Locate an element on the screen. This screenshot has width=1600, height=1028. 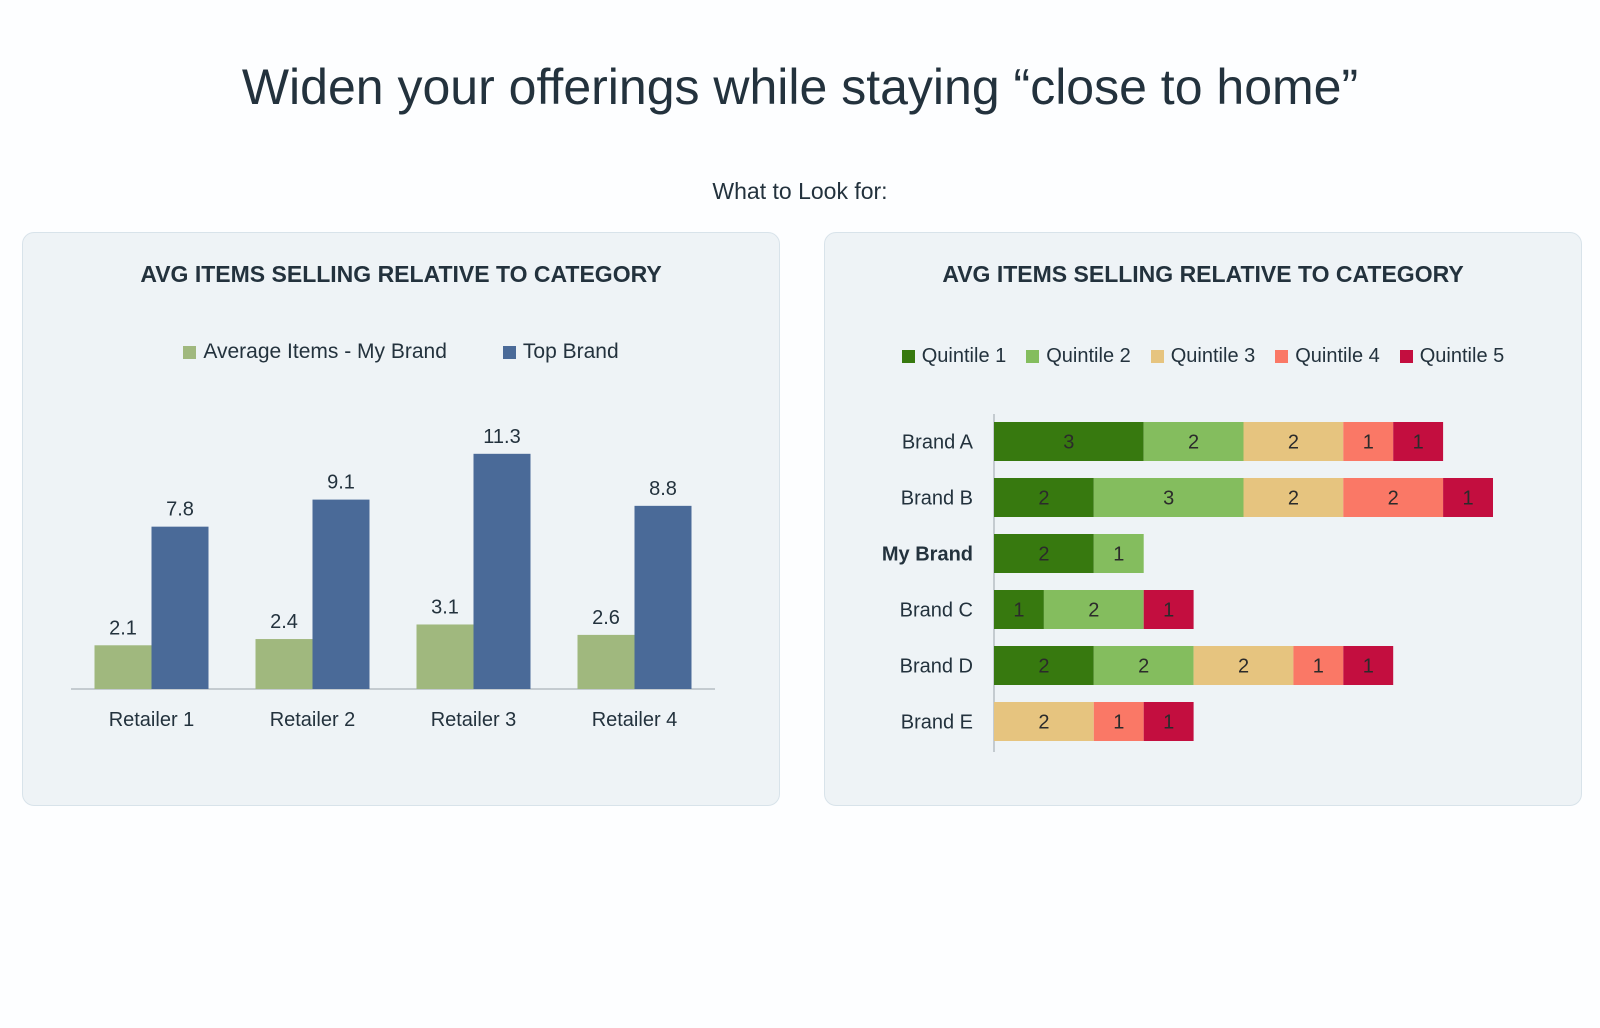
x-tick-label-retailer-3: Retailer 3 is located at coordinates (474, 720).